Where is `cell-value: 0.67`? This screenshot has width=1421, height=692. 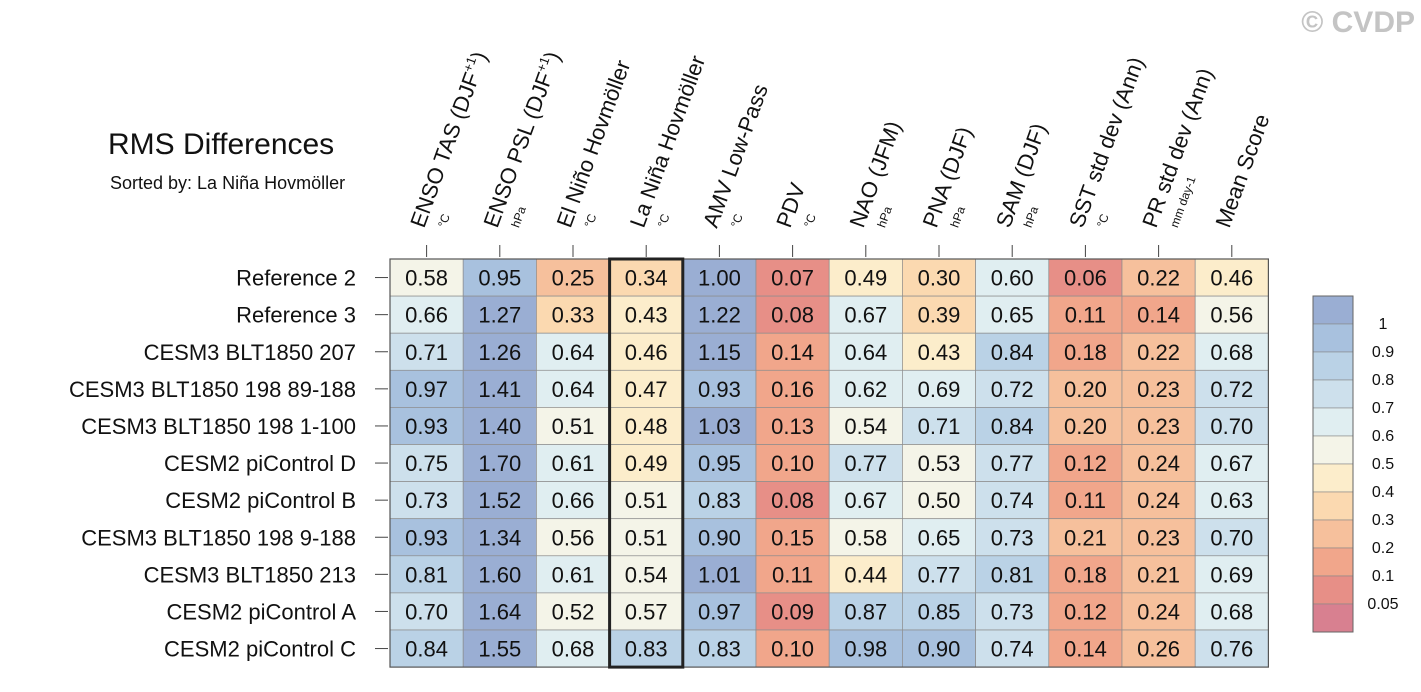 cell-value: 0.67 is located at coordinates (1231, 463).